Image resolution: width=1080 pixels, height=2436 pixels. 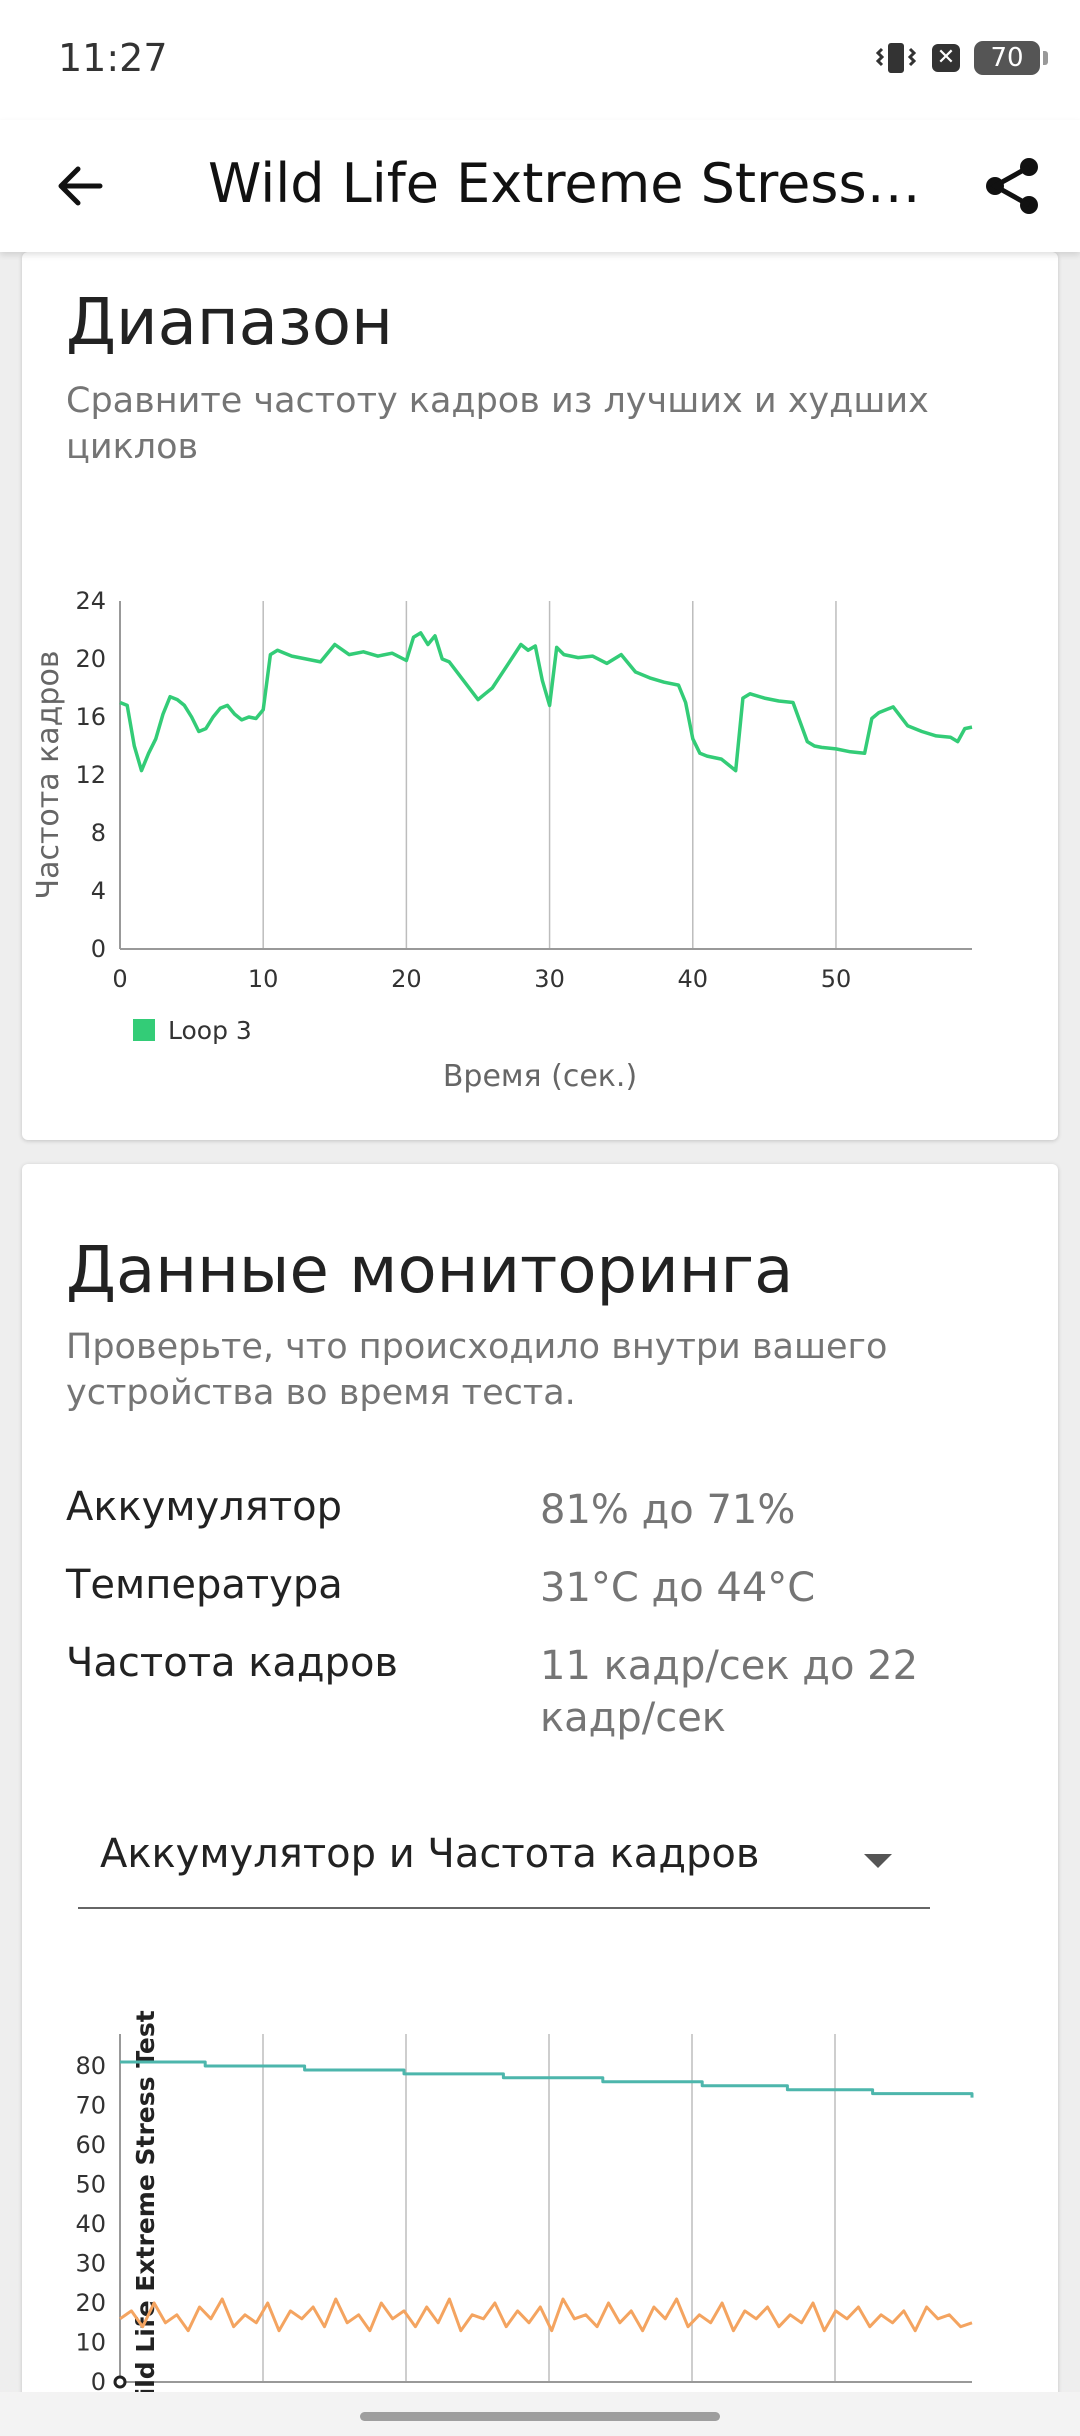 What do you see at coordinates (90, 717) in the screenshot?
I see `y-tick-label: 16` at bounding box center [90, 717].